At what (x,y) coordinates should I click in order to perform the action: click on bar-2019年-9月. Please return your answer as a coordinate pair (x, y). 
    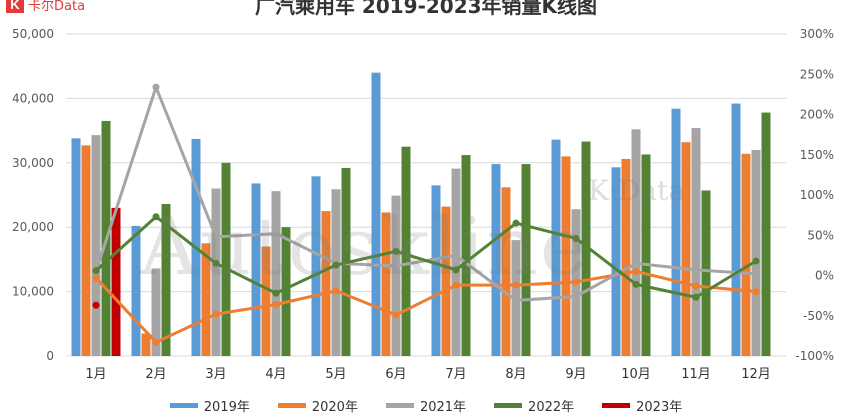
    Looking at the image, I should click on (556, 247).